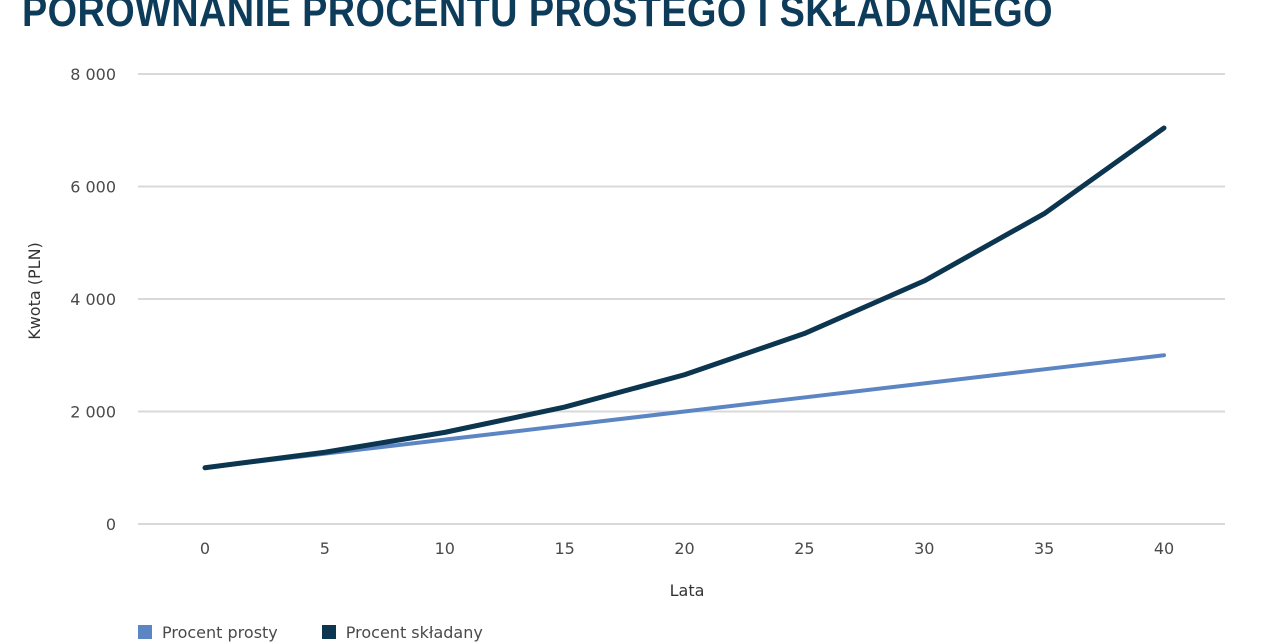 Image resolution: width=1280 pixels, height=644 pixels. What do you see at coordinates (1044, 548) in the screenshot?
I see `x-tick-label: 35` at bounding box center [1044, 548].